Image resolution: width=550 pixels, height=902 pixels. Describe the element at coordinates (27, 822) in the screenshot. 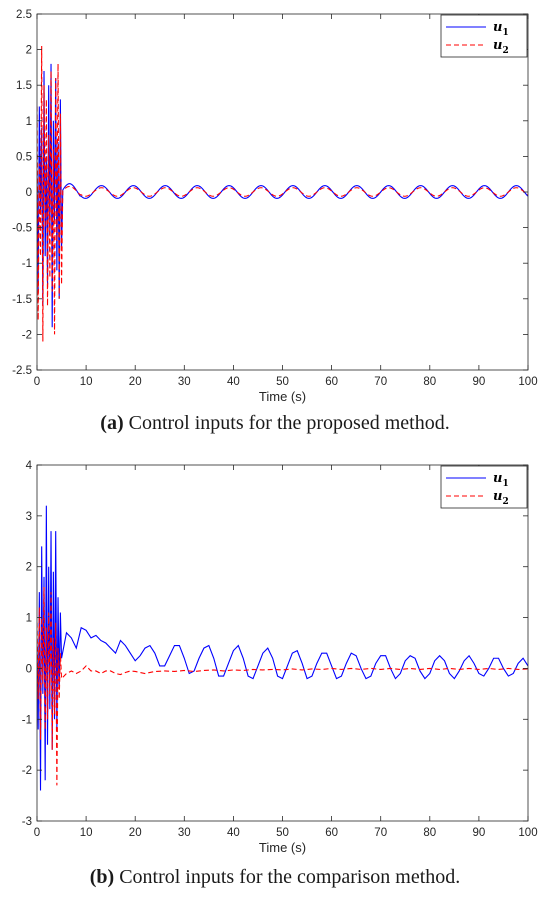

I see `y-tick-label: -3` at that location.